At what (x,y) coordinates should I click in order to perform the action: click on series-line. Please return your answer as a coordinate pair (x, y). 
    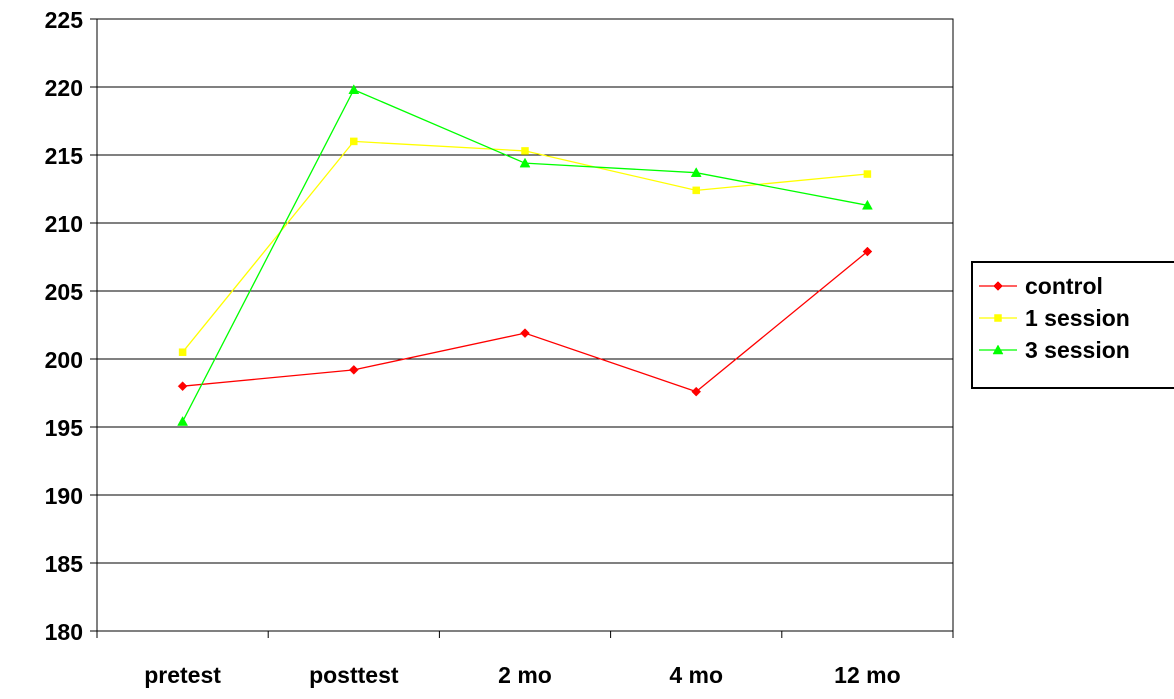
    Looking at the image, I should click on (525, 322).